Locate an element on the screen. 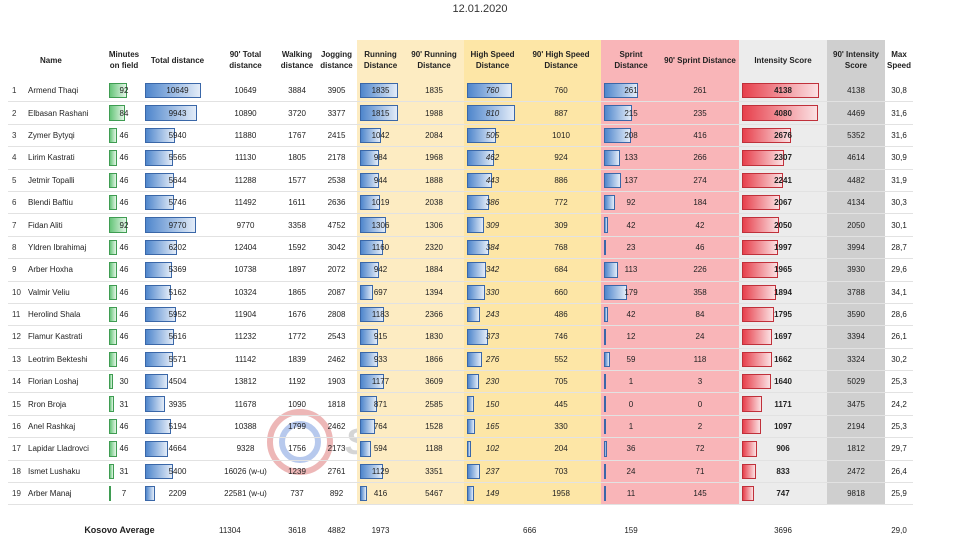  cell-jogging: 2808 is located at coordinates (336, 315).